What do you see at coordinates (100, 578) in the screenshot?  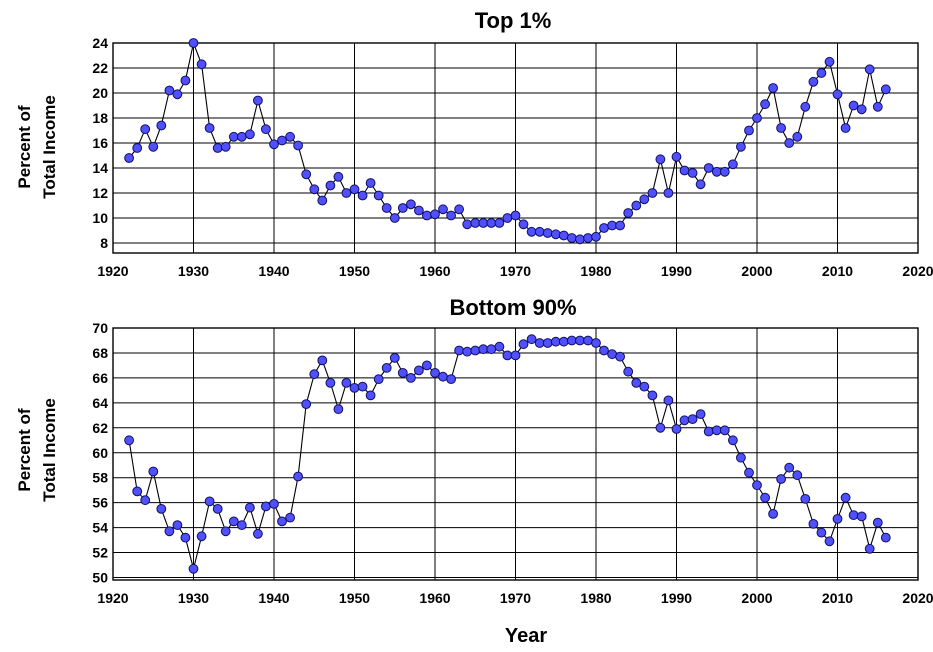 I see `y-tick-label: 50` at bounding box center [100, 578].